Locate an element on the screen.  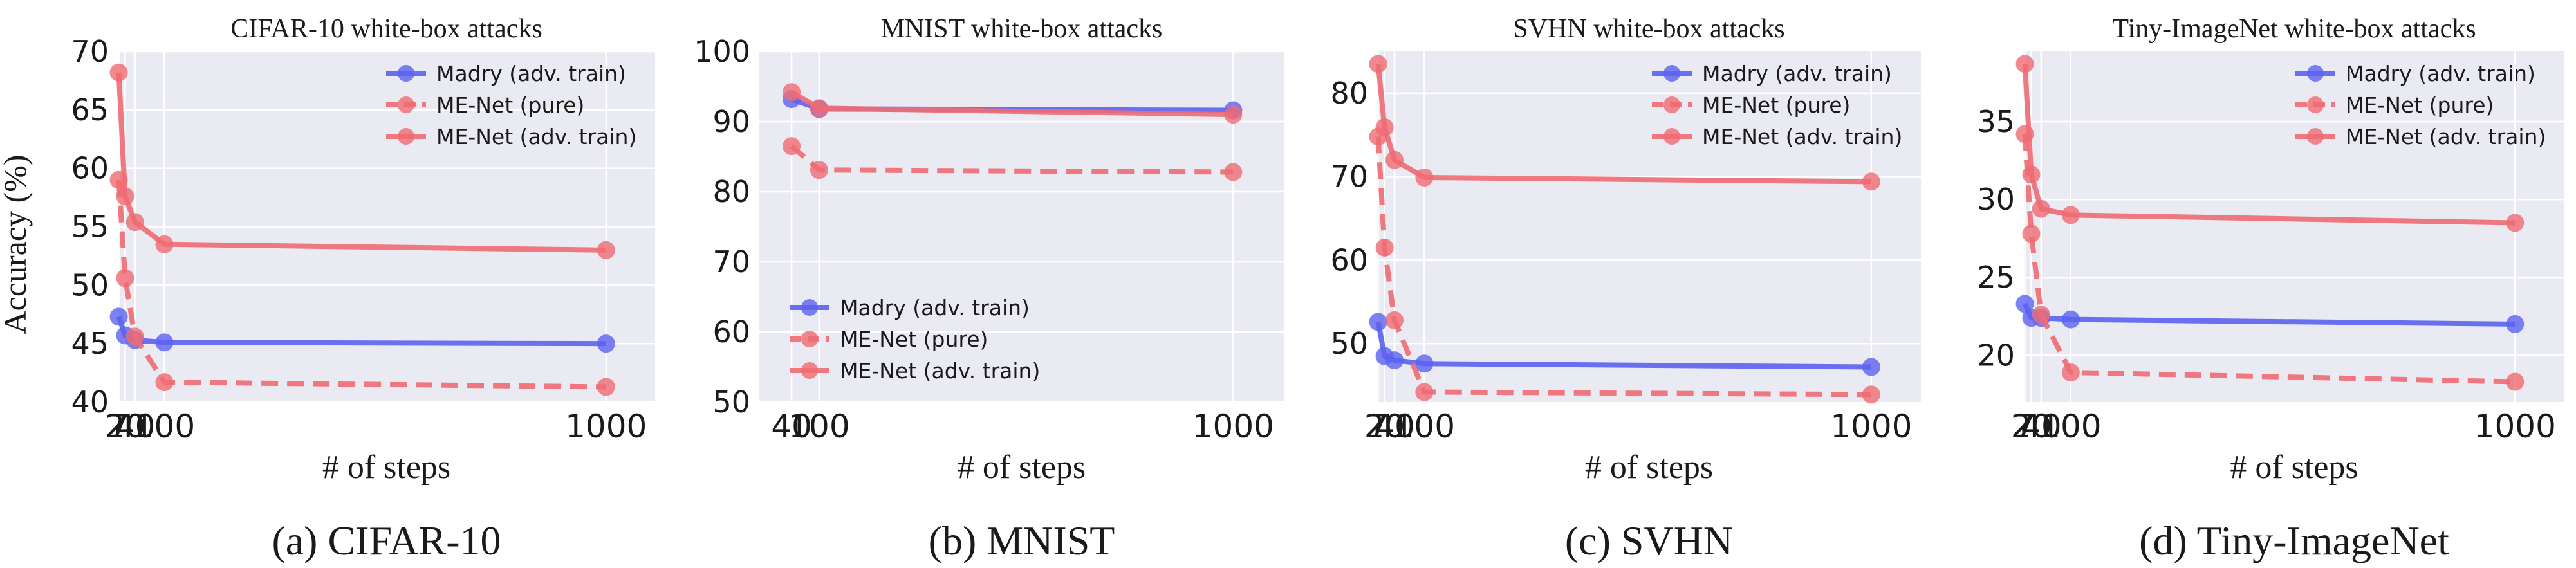
y-tick-label: 55 is located at coordinates (90, 227).